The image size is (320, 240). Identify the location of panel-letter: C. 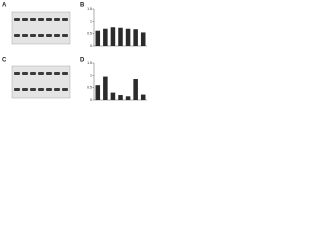
(4, 61).